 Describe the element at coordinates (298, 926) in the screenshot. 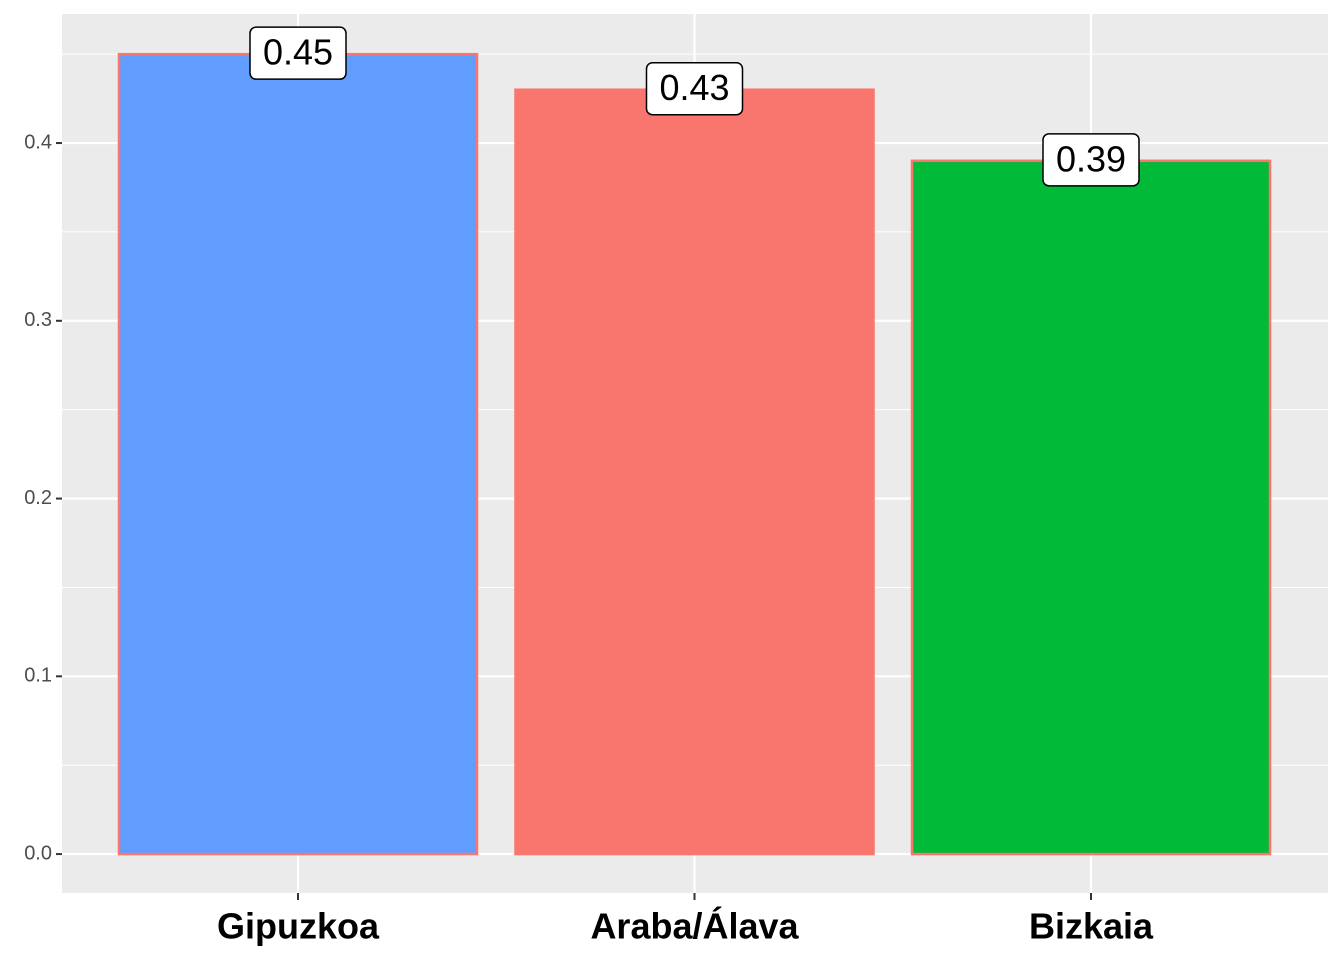

I see `x-tick-label: Gipuzkoa` at that location.